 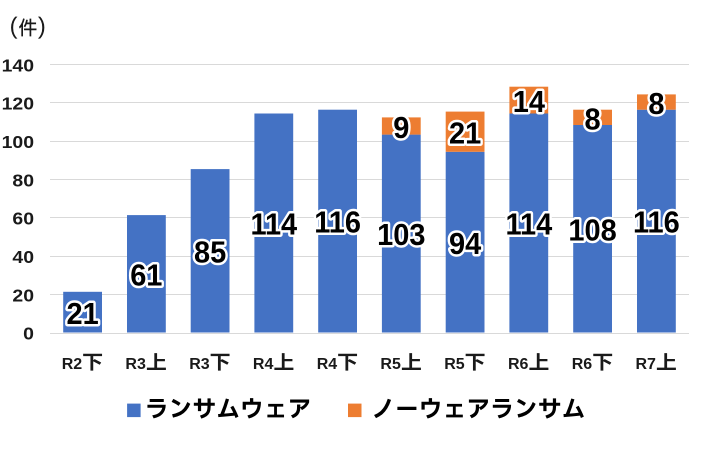 What do you see at coordinates (210, 253) in the screenshot?
I see `svg-text: 85` at bounding box center [210, 253].